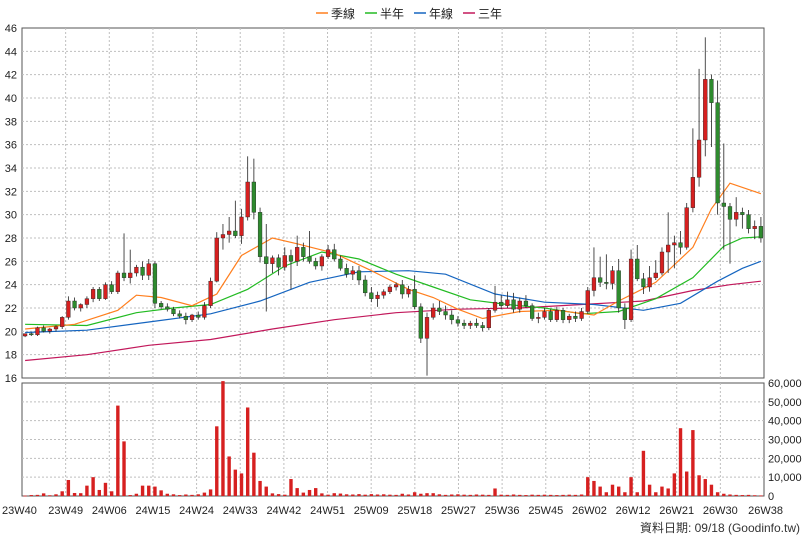 The height and width of the screenshot is (545, 808). What do you see at coordinates (11, 286) in the screenshot?
I see `price-tick-label: 24` at bounding box center [11, 286].